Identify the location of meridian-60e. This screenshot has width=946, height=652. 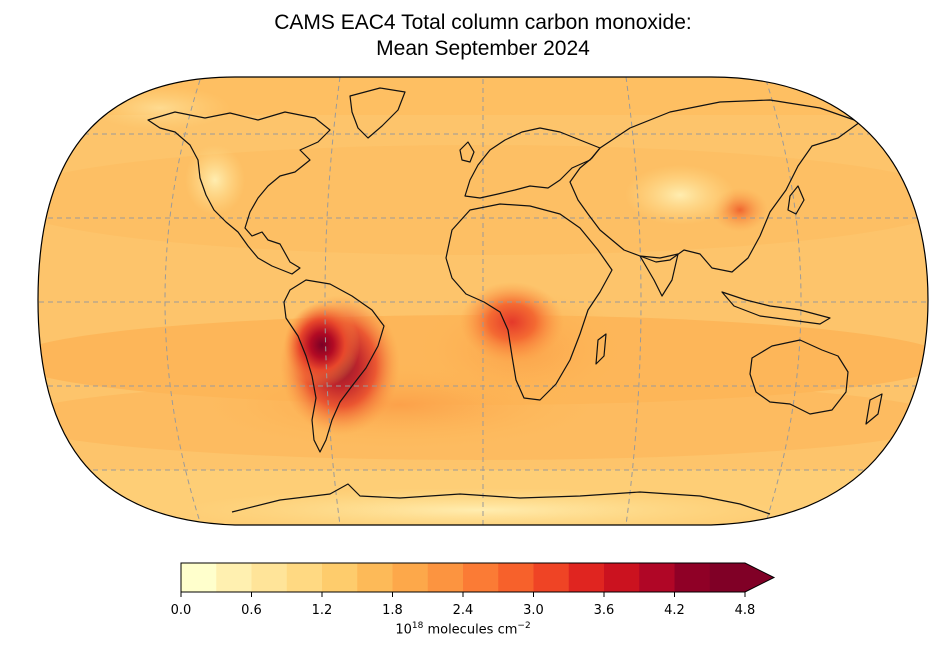
(633, 301).